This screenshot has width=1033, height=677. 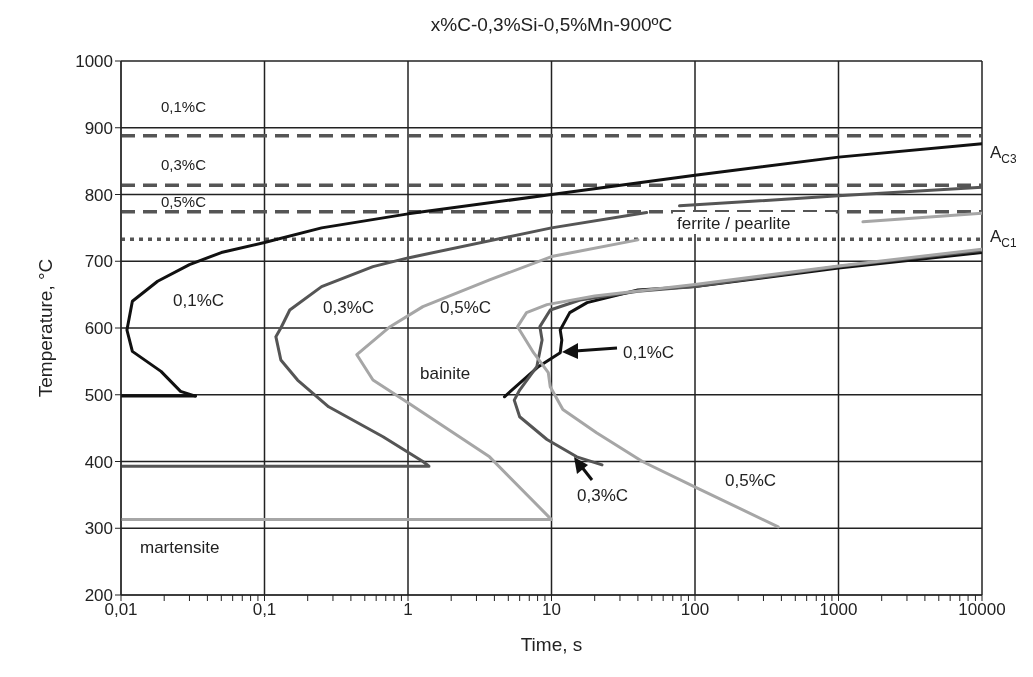 What do you see at coordinates (184, 107) in the screenshot?
I see `ref-line-label: 0,1%C` at bounding box center [184, 107].